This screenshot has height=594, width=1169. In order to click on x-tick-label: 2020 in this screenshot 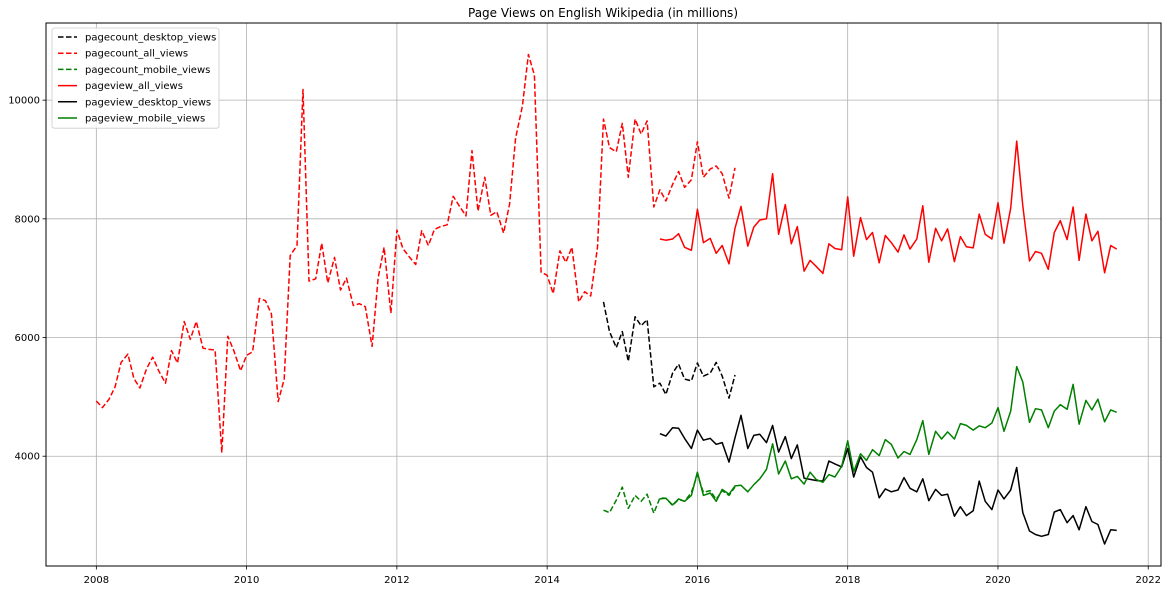, I will do `click(997, 580)`.